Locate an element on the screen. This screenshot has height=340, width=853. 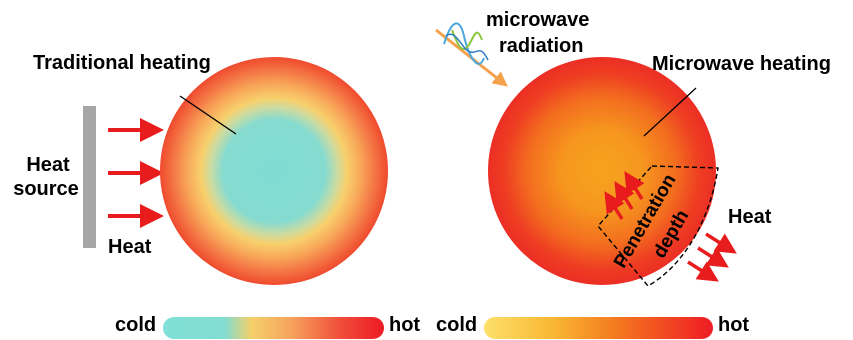
heat-source-label-line1: Heat is located at coordinates (48, 165).